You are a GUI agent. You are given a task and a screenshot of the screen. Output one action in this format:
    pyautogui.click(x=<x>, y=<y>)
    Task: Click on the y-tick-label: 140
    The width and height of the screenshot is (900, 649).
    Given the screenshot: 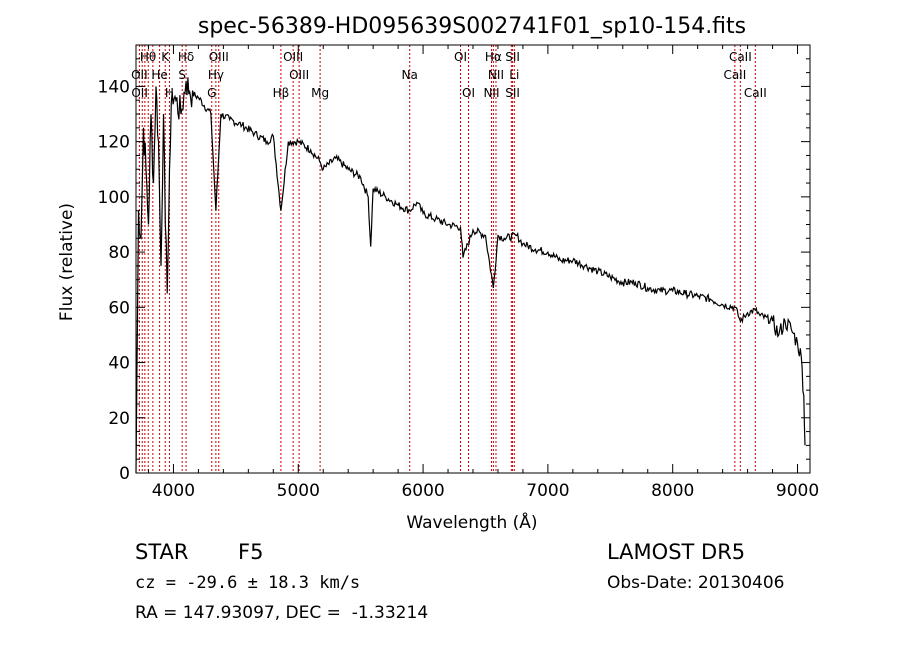 What is the action you would take?
    pyautogui.click(x=114, y=87)
    